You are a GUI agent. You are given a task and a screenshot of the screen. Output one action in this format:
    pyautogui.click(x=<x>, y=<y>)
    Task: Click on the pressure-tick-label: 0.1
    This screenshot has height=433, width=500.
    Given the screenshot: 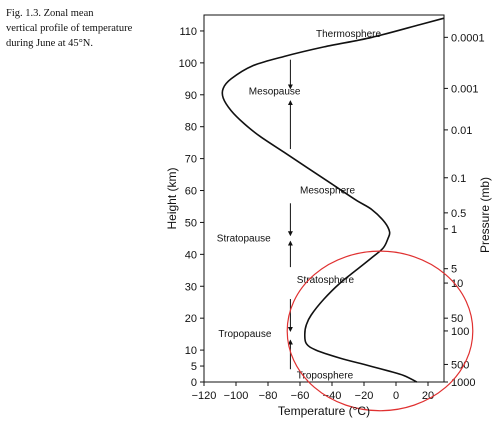 What is the action you would take?
    pyautogui.click(x=458, y=179)
    